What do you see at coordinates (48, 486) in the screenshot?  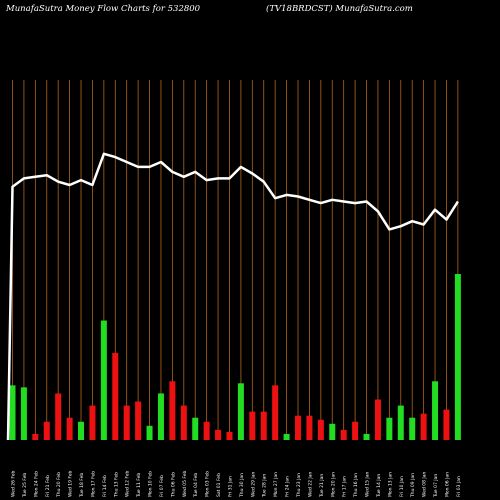 I see `x-tick-label: Fri 21 Feb` at bounding box center [48, 486].